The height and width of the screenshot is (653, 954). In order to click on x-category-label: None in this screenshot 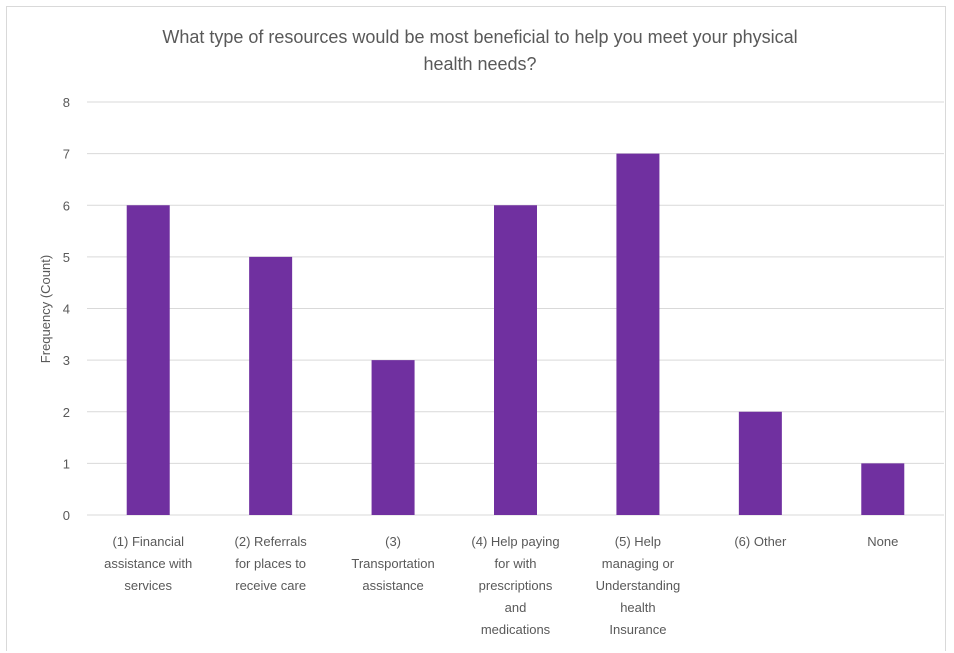, I will do `click(882, 541)`.